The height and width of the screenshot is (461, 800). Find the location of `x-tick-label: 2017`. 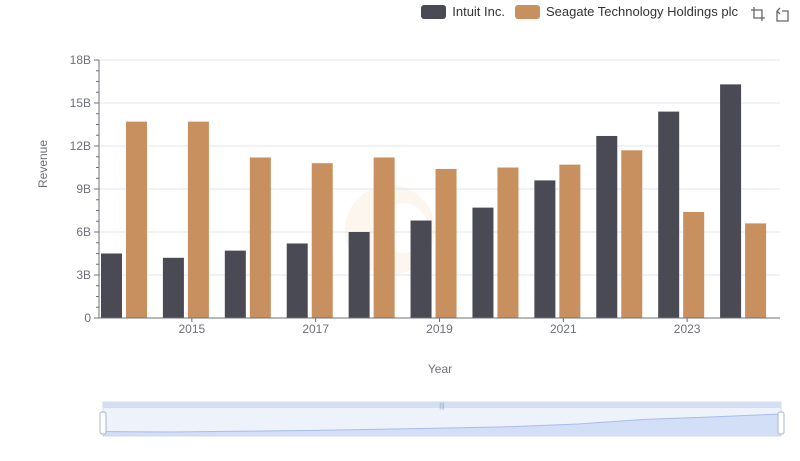

x-tick-label: 2017 is located at coordinates (315, 329).